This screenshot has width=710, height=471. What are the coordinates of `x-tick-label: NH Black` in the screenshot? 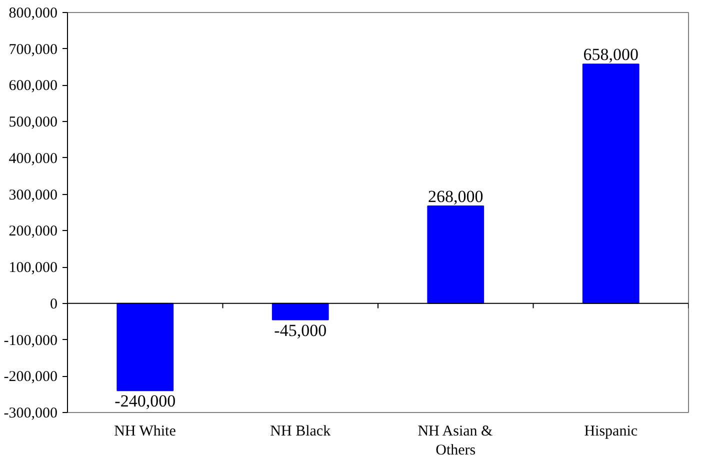 It's located at (301, 432).